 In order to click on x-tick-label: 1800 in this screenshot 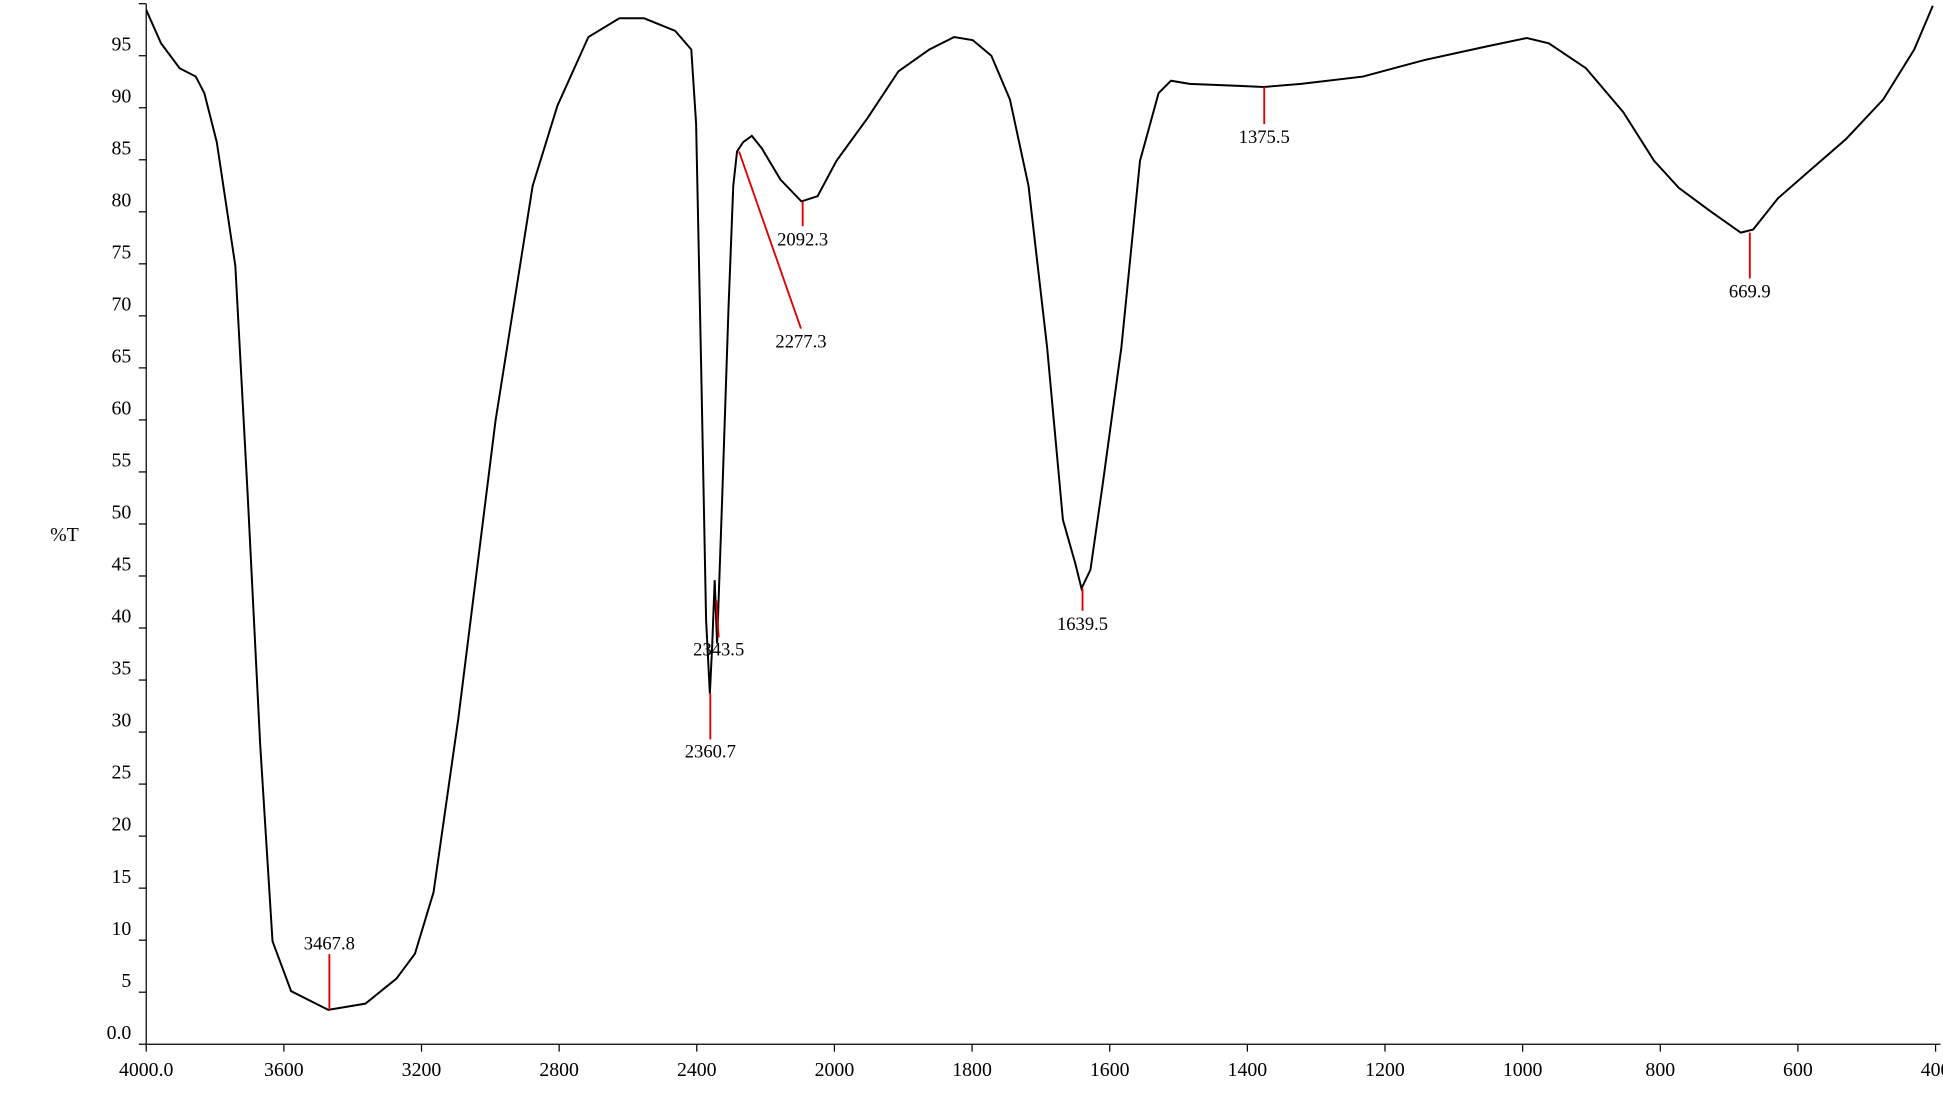, I will do `click(972, 1070)`.